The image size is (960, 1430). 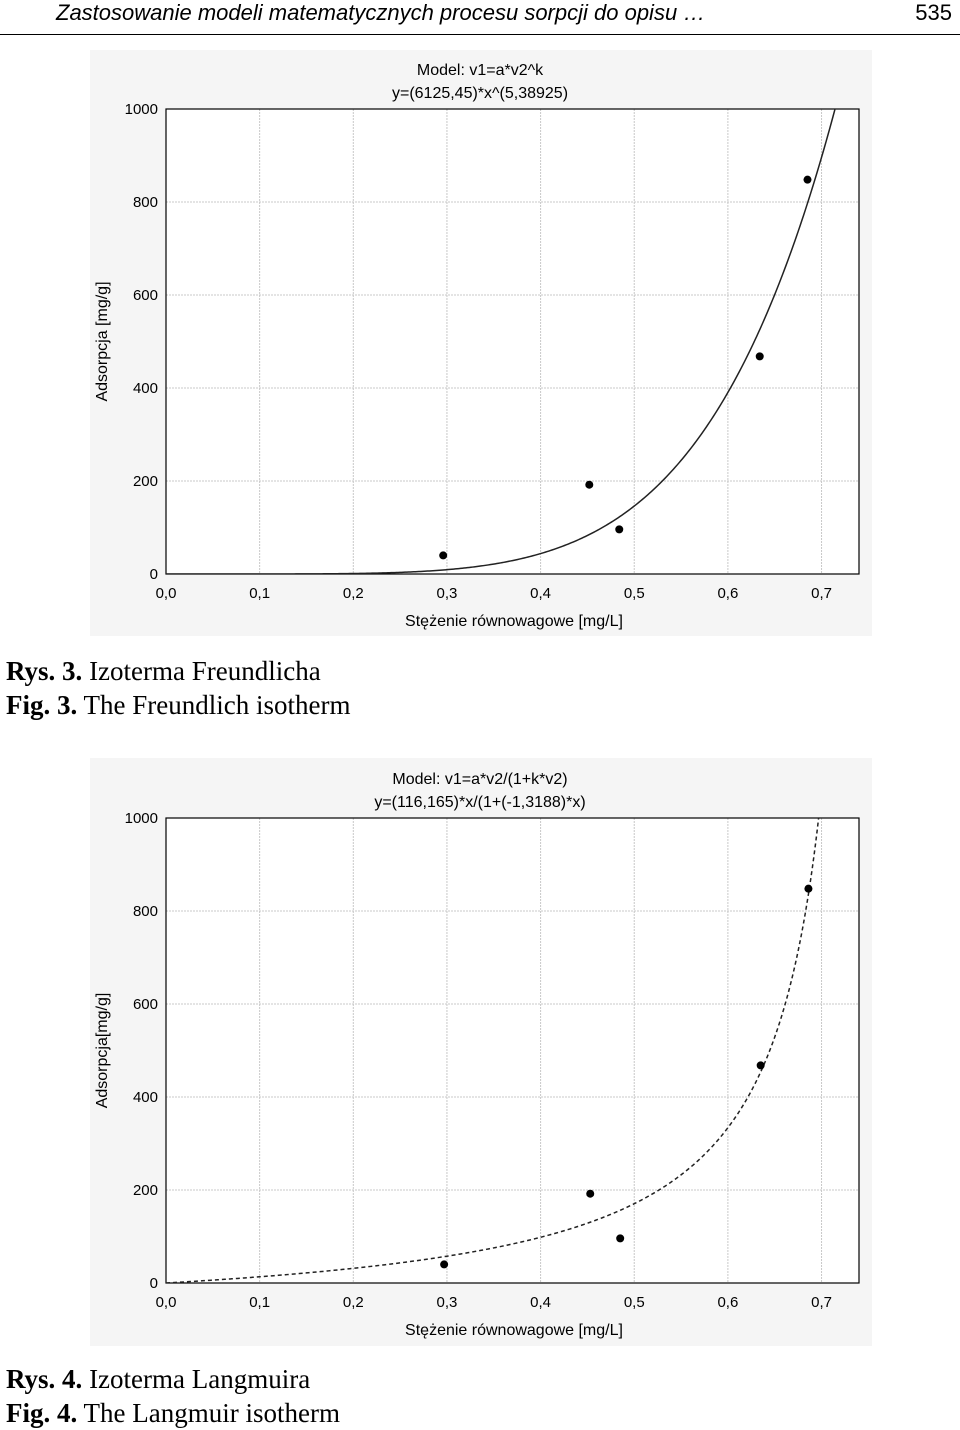 I want to click on caption-pl: Rys. 3. Izoterma Freundlicha, so click(x=178, y=671).